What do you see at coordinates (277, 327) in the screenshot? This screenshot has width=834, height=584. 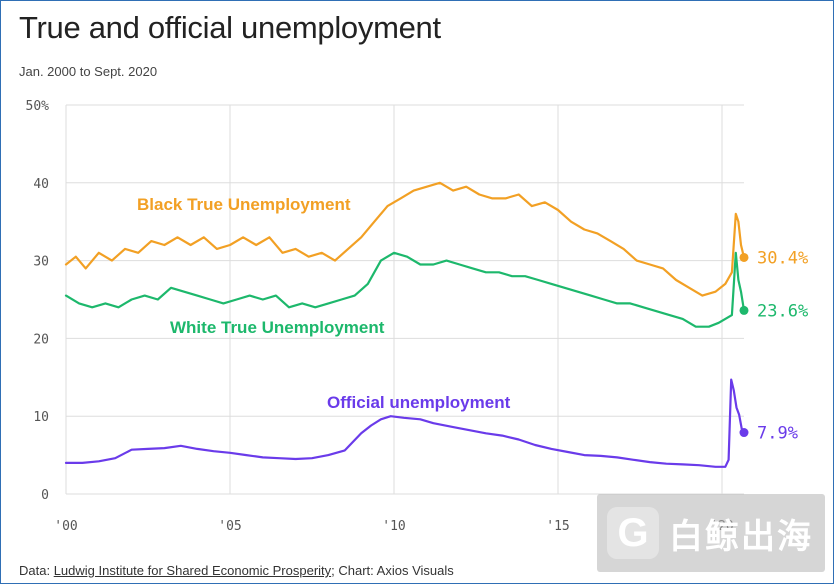 I see `series-name-label-white: White True Unemployment` at bounding box center [277, 327].